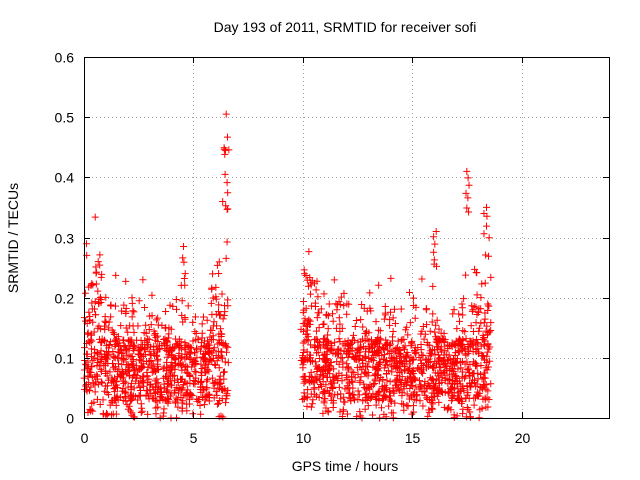  Describe the element at coordinates (523, 438) in the screenshot. I see `x-tick-label: 20` at that location.